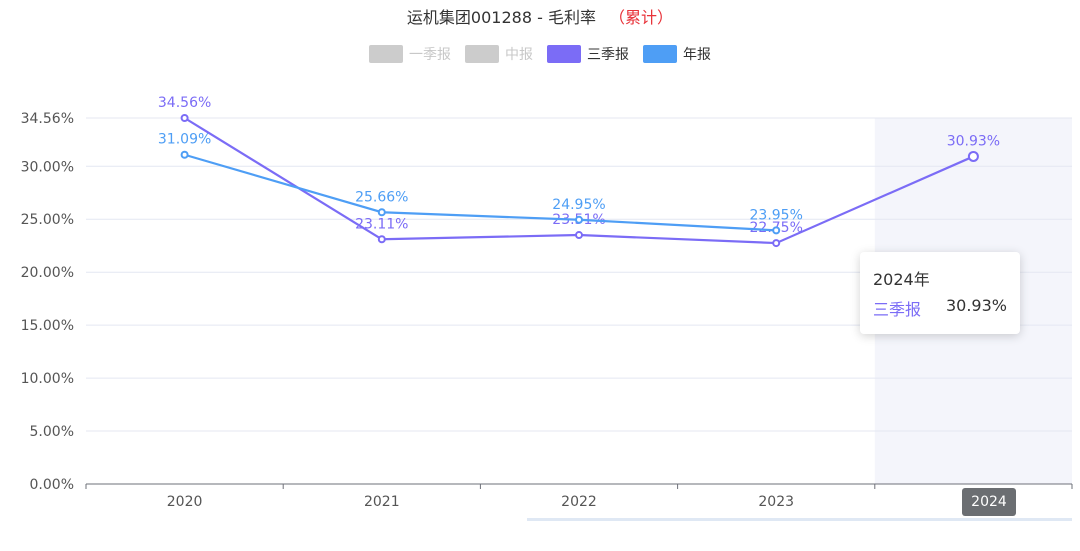 The width and height of the screenshot is (1080, 551). I want to click on horizontal-scrollbar, so click(799, 519).